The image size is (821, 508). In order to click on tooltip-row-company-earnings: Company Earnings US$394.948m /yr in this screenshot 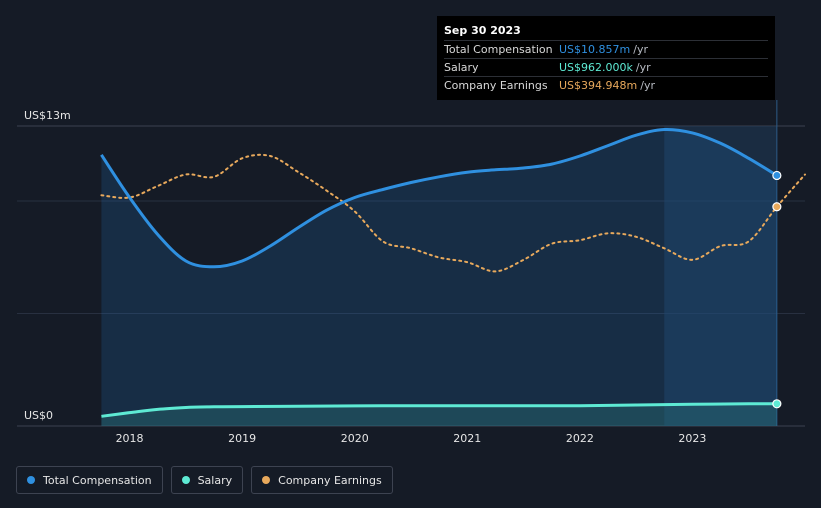, I will do `click(606, 85)`.